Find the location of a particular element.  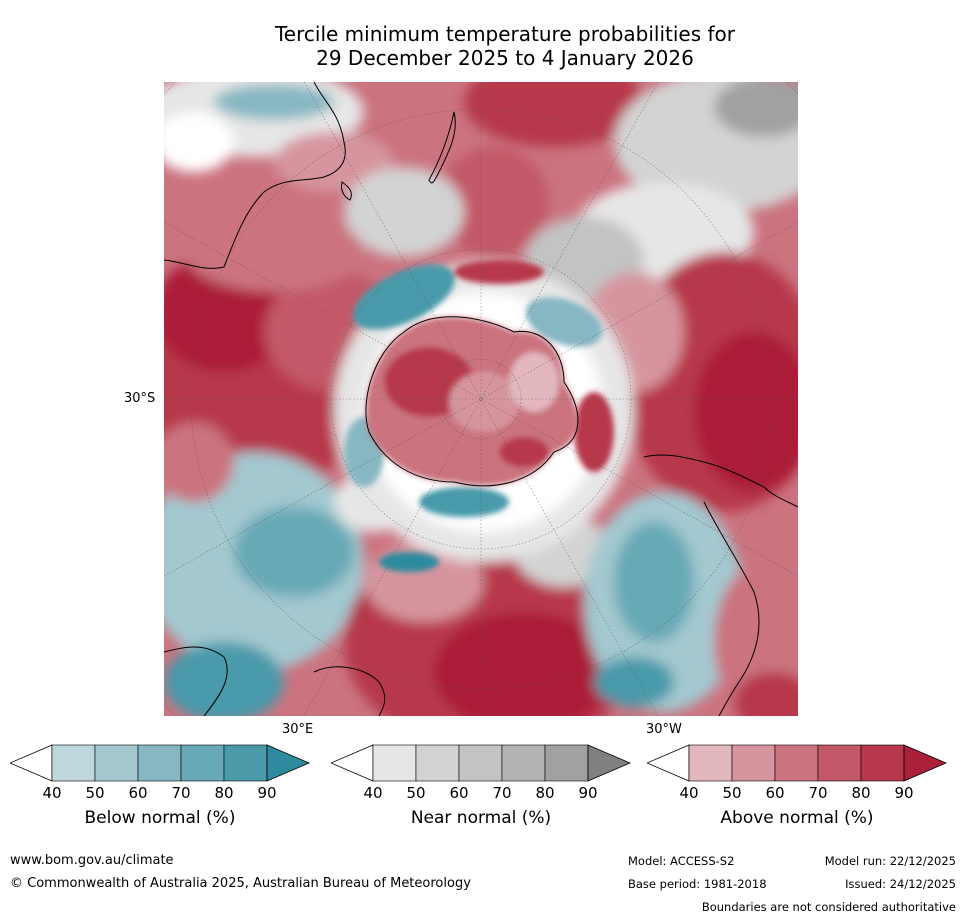

footer-model-run: Model run: 22/12/2025 is located at coordinates (890, 861).